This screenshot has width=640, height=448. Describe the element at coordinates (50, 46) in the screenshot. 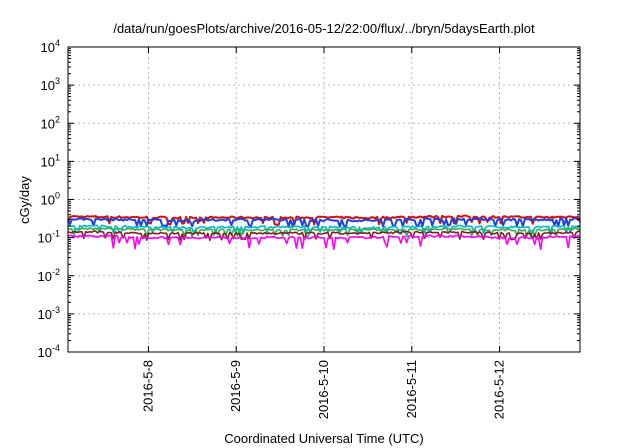

I see `y-tick-label: 10⁴` at that location.